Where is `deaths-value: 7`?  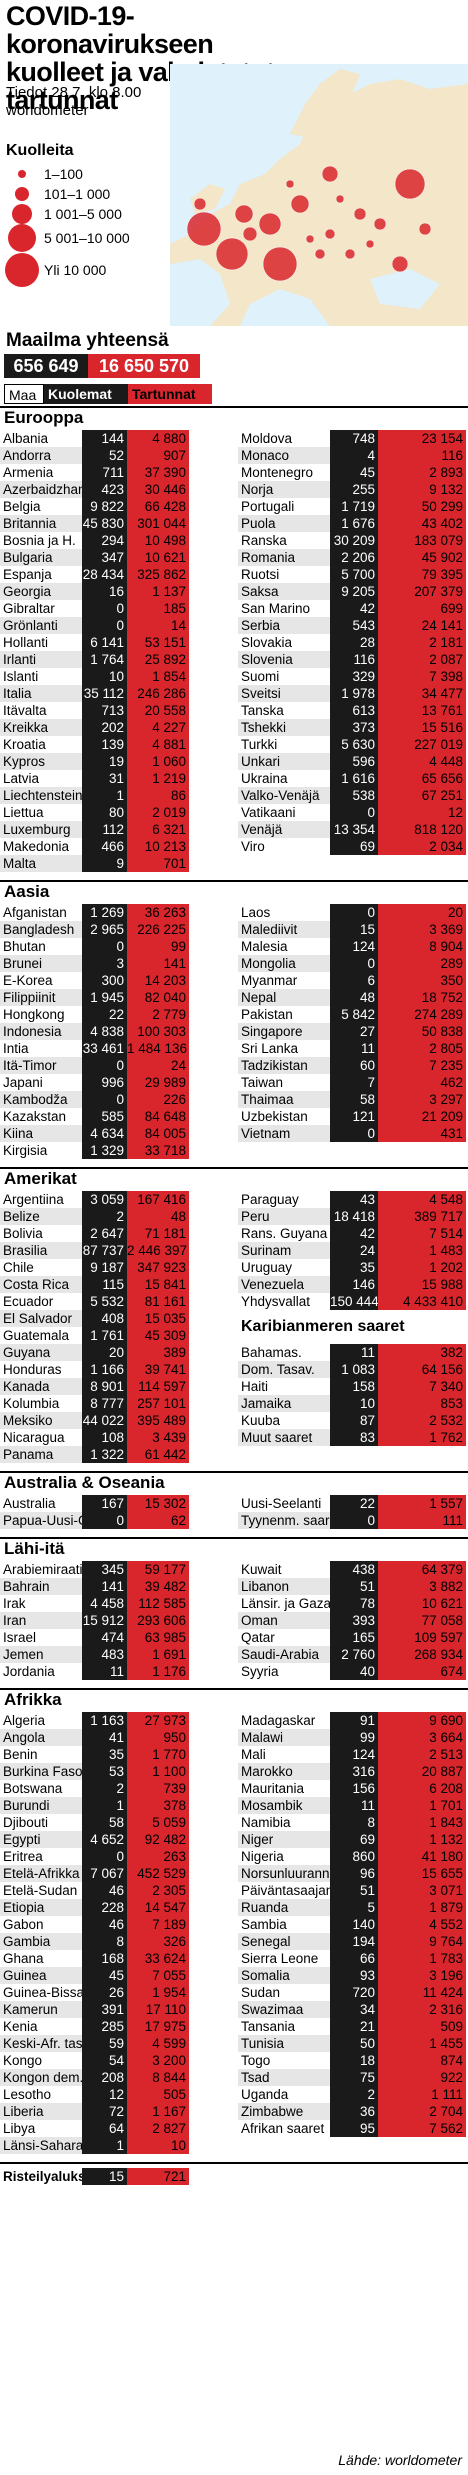
deaths-value: 7 is located at coordinates (354, 1082).